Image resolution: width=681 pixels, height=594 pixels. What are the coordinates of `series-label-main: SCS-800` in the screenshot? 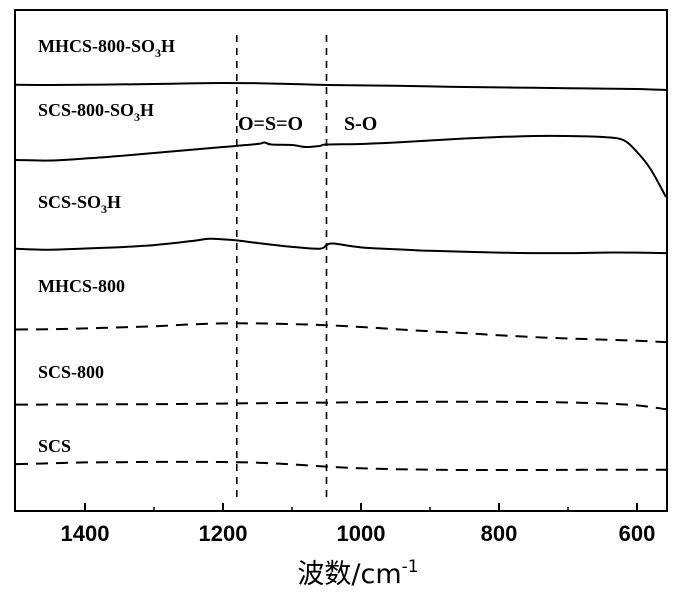 It's located at (71, 372).